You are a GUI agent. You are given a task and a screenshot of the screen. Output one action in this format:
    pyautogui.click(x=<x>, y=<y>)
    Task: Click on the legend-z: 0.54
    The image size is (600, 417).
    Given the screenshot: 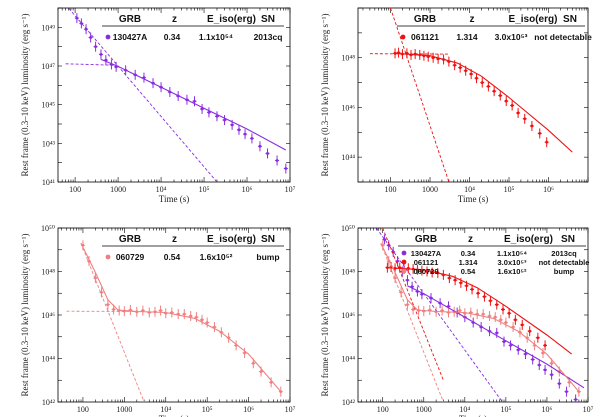 What is the action you would take?
    pyautogui.click(x=172, y=257)
    